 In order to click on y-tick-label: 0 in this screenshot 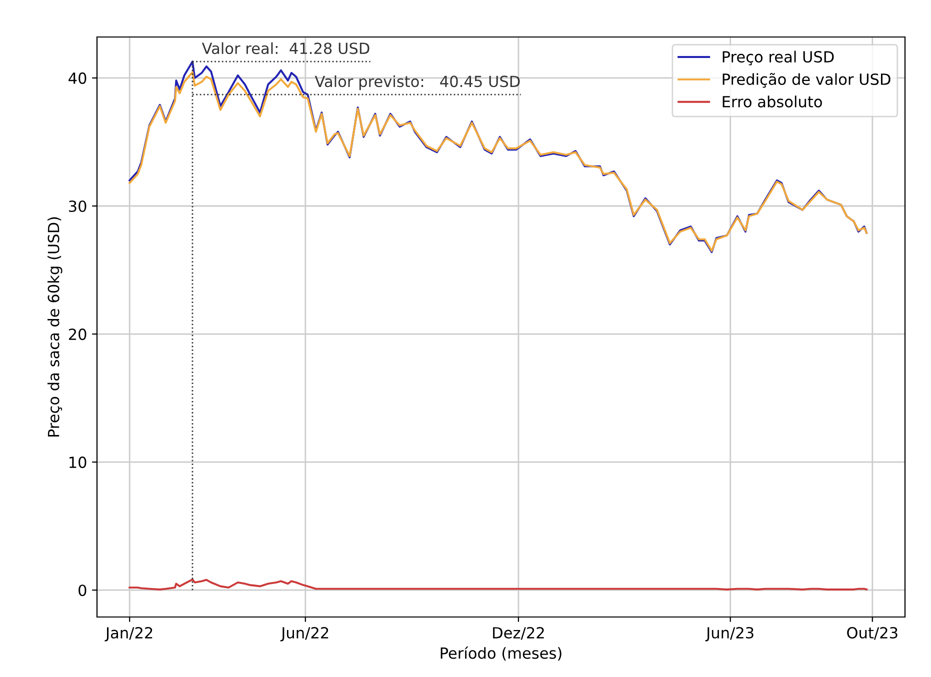, I will do `click(82, 590)`.